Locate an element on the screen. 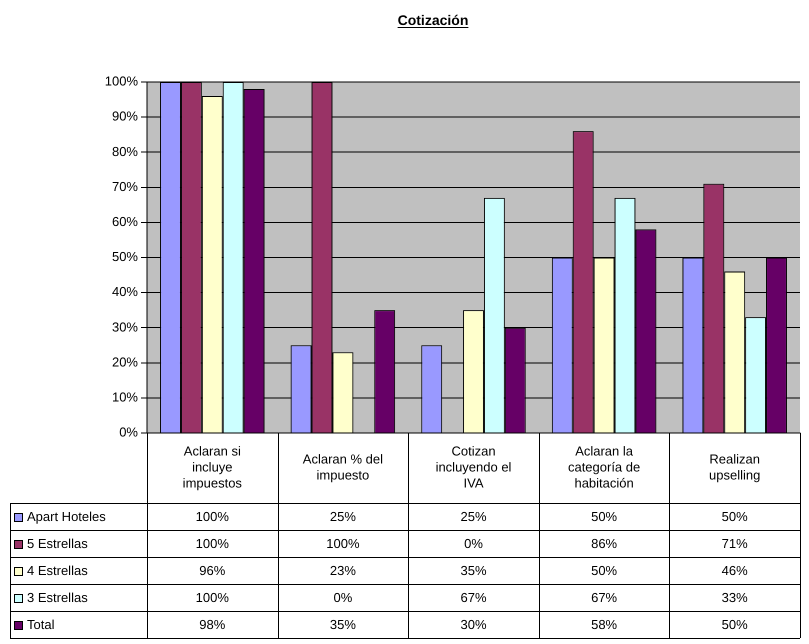 This screenshot has height=644, width=809. x-tick-label: Aclaran si incluye impuestos is located at coordinates (212, 467).